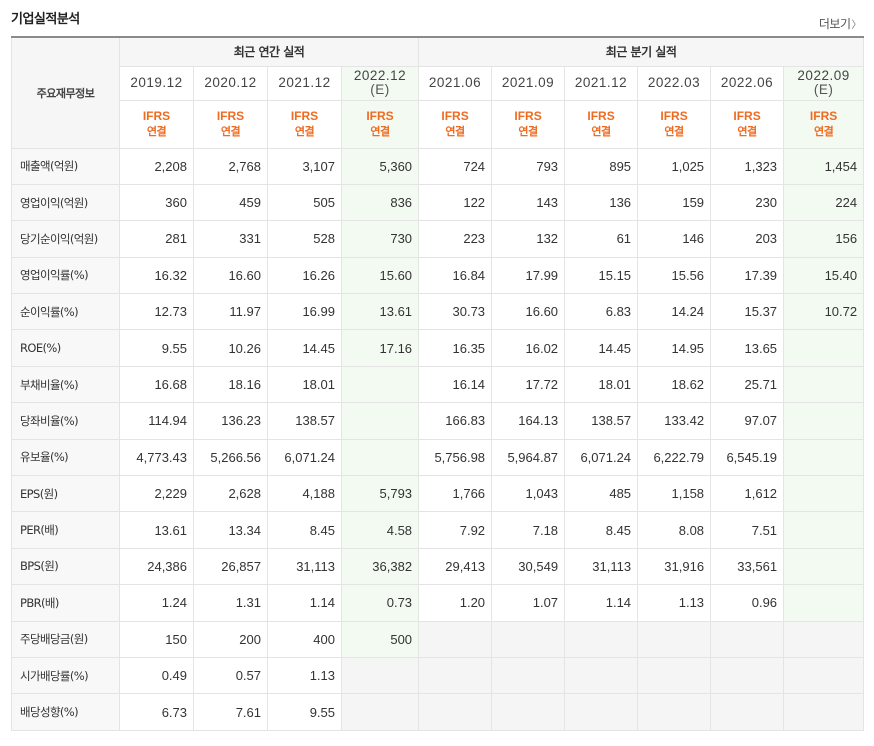  I want to click on table-cell: 13.61, so click(380, 312).